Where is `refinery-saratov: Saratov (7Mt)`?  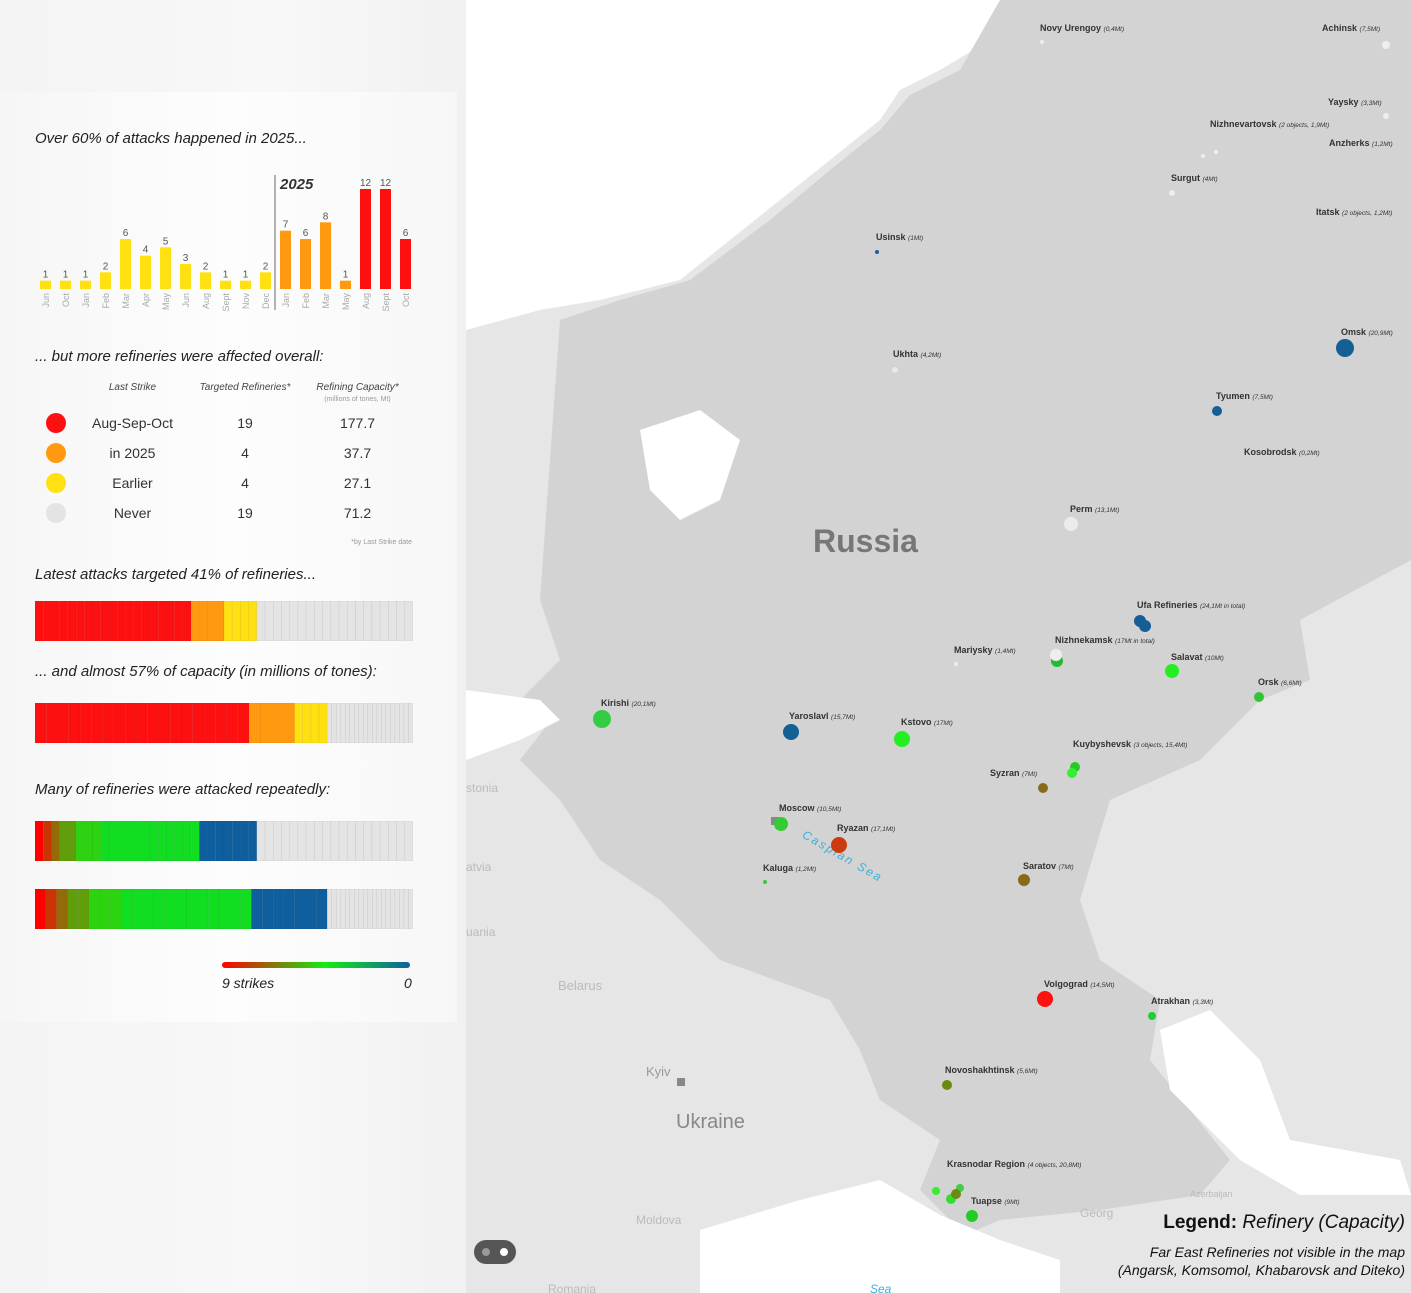 refinery-saratov: Saratov (7Mt) is located at coordinates (1046, 873).